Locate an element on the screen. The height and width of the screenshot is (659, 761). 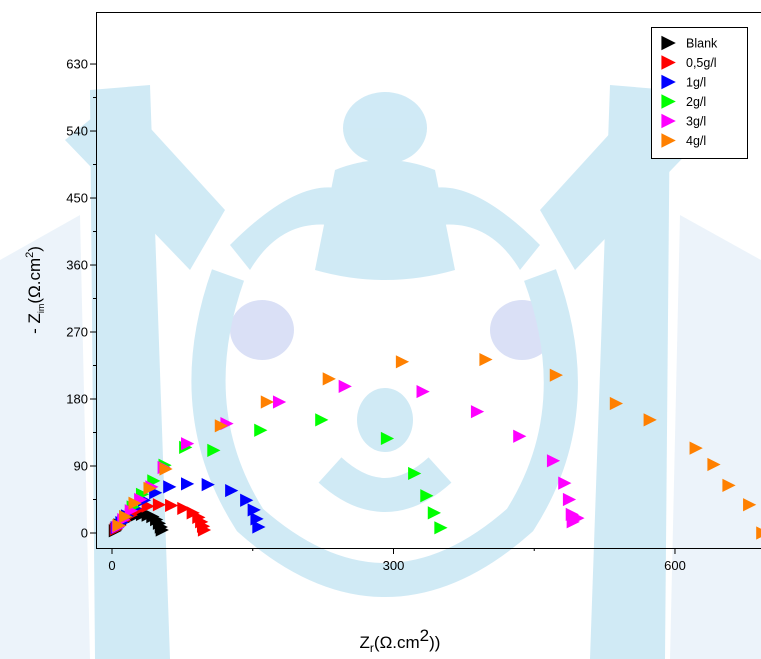
y-tick-labels: 0 90 180 270 360 450 540 630 is located at coordinates (77, 299).